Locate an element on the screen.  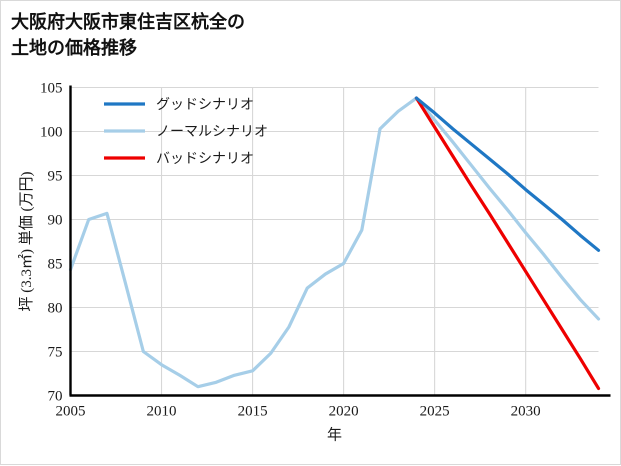
y-tick-label: 75 is located at coordinates (55, 353).